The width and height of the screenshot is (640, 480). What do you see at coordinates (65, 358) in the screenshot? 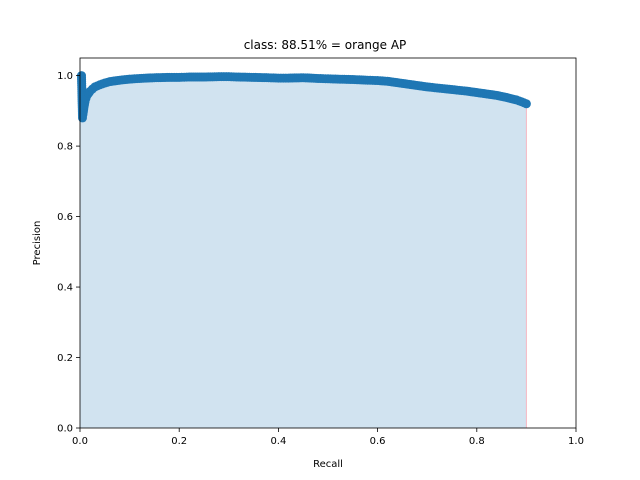
I see `y-tick-label: 0.2` at bounding box center [65, 358].